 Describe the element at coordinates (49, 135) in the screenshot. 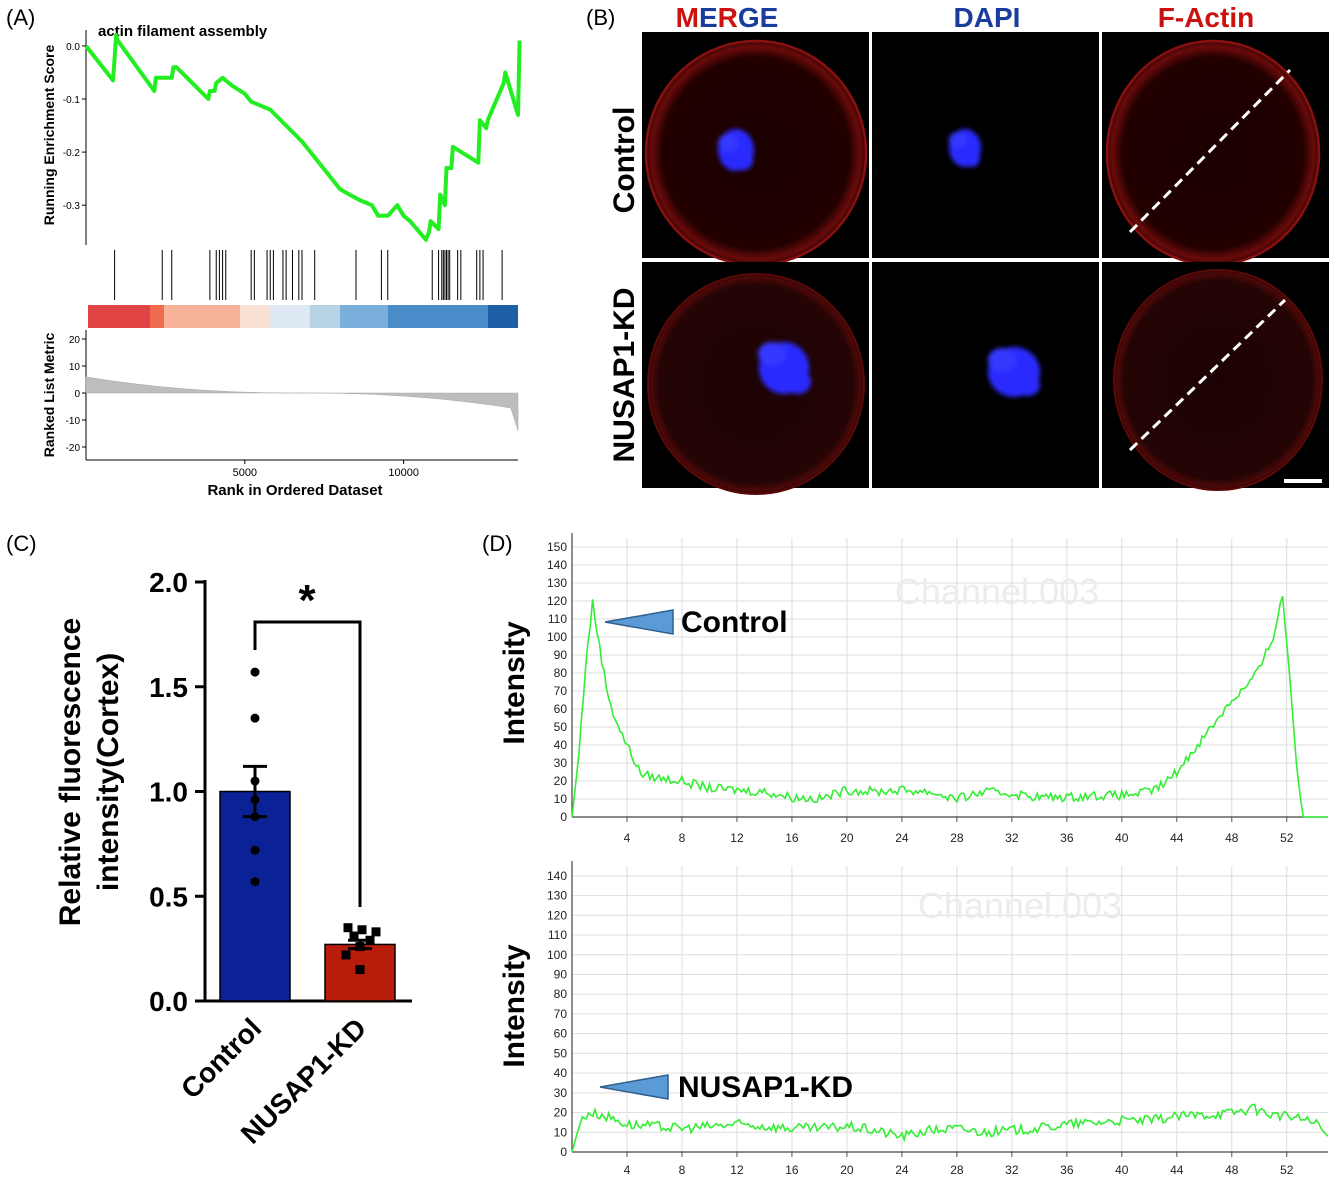

I see `gsea-ylabel: Running Enrichment Score` at that location.